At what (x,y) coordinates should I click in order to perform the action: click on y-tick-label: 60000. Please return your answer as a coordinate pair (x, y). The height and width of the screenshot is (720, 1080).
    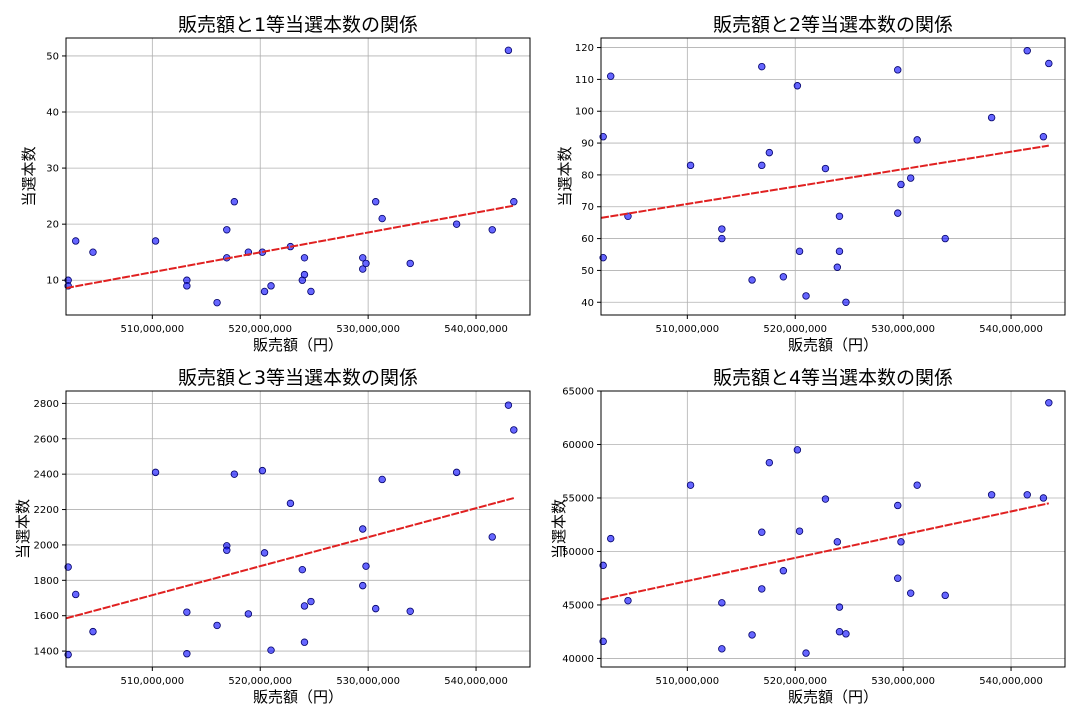
    Looking at the image, I should click on (578, 445).